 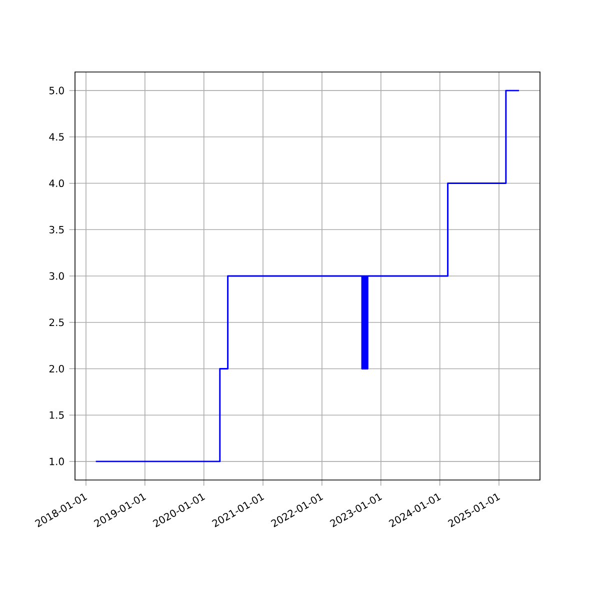 I want to click on y-tick-label: 4.5, so click(x=56, y=137).